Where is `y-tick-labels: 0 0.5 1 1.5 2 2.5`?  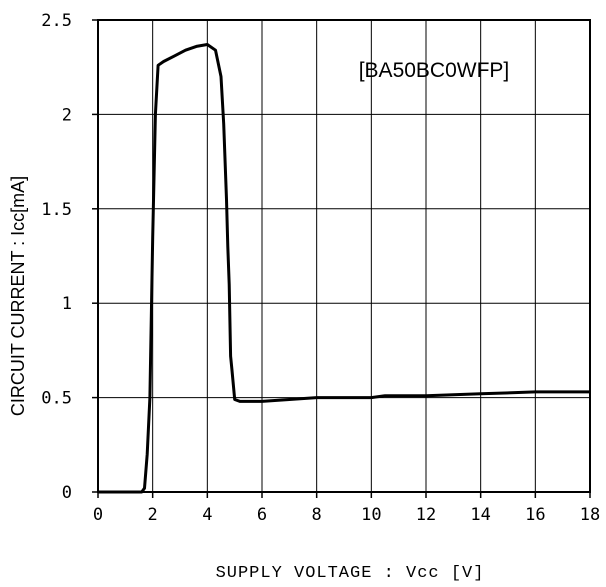
y-tick-labels: 0 0.5 1 1.5 2 2.5 is located at coordinates (56, 257).